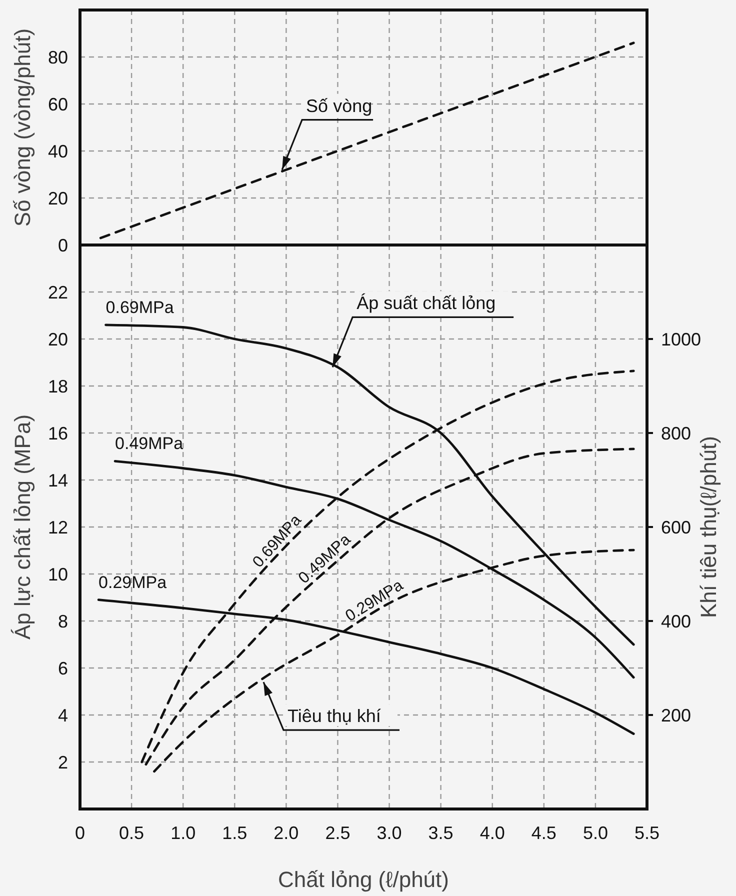 The image size is (736, 896). I want to click on y2-tick-label: 200, so click(676, 715).